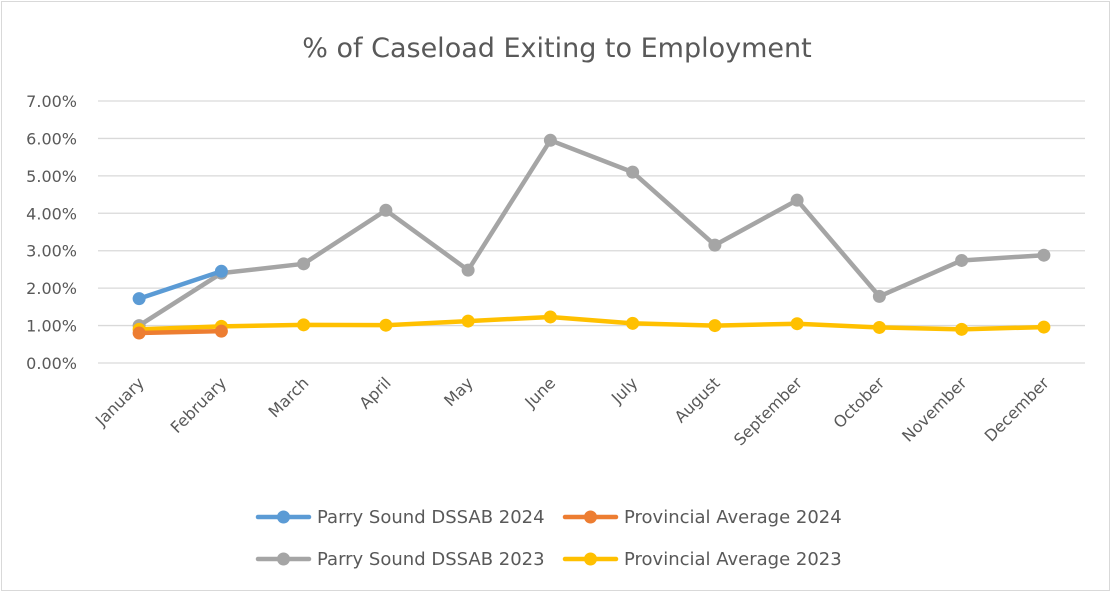  What do you see at coordinates (51, 138) in the screenshot?
I see `y-tick-label: 6.00%` at bounding box center [51, 138].